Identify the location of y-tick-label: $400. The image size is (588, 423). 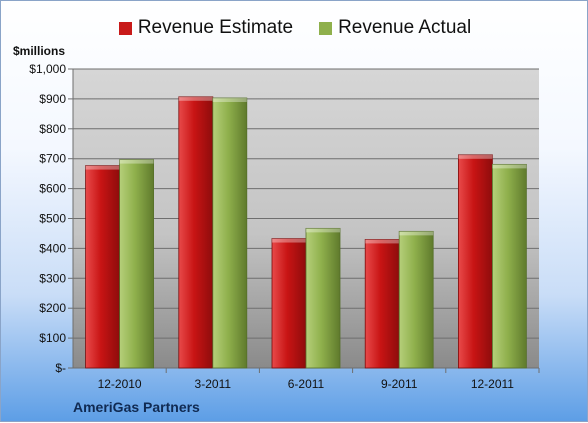
(52, 248).